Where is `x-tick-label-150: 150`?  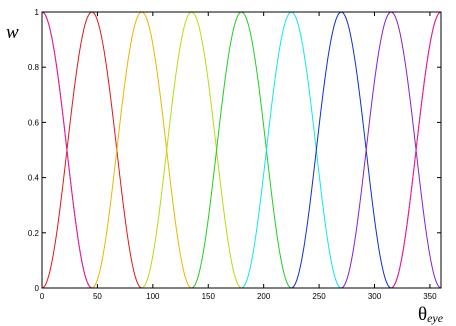
x-tick-label-150: 150 is located at coordinates (209, 296).